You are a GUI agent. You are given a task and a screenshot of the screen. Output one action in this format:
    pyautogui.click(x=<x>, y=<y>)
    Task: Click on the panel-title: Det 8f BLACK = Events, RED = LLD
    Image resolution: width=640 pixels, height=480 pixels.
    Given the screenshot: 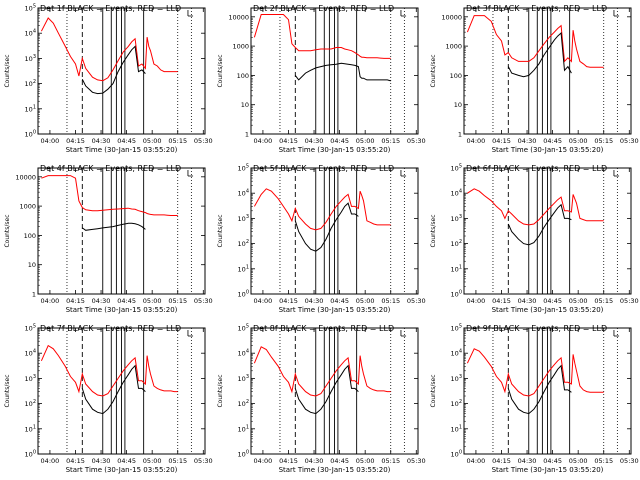 What is the action you would take?
    pyautogui.click(x=323, y=328)
    